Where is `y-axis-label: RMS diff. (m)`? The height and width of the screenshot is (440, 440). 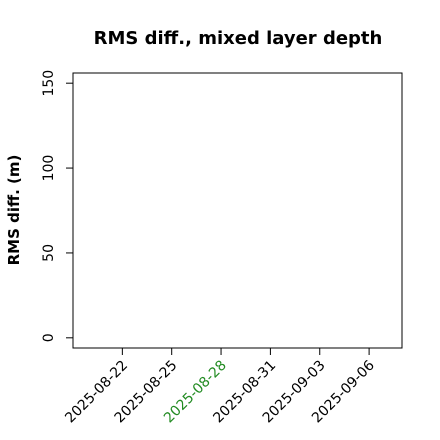 y-axis-label: RMS diff. (m) is located at coordinates (14, 210).